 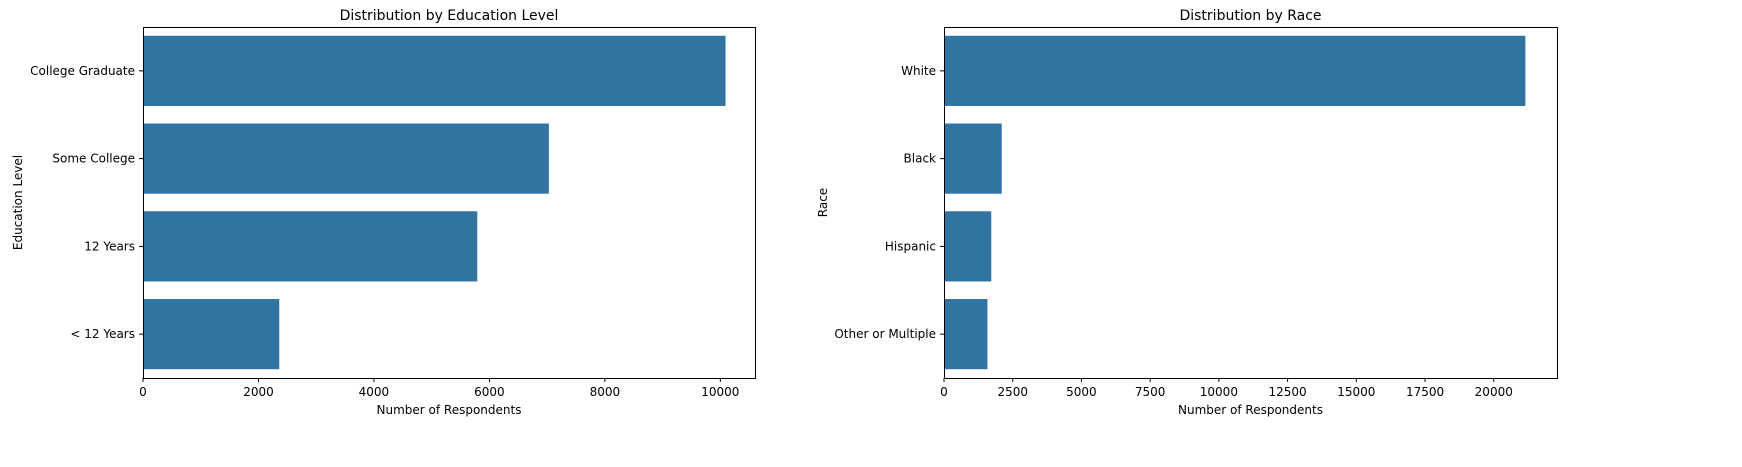 What do you see at coordinates (1288, 392) in the screenshot?
I see `x-tick-label: 12500` at bounding box center [1288, 392].